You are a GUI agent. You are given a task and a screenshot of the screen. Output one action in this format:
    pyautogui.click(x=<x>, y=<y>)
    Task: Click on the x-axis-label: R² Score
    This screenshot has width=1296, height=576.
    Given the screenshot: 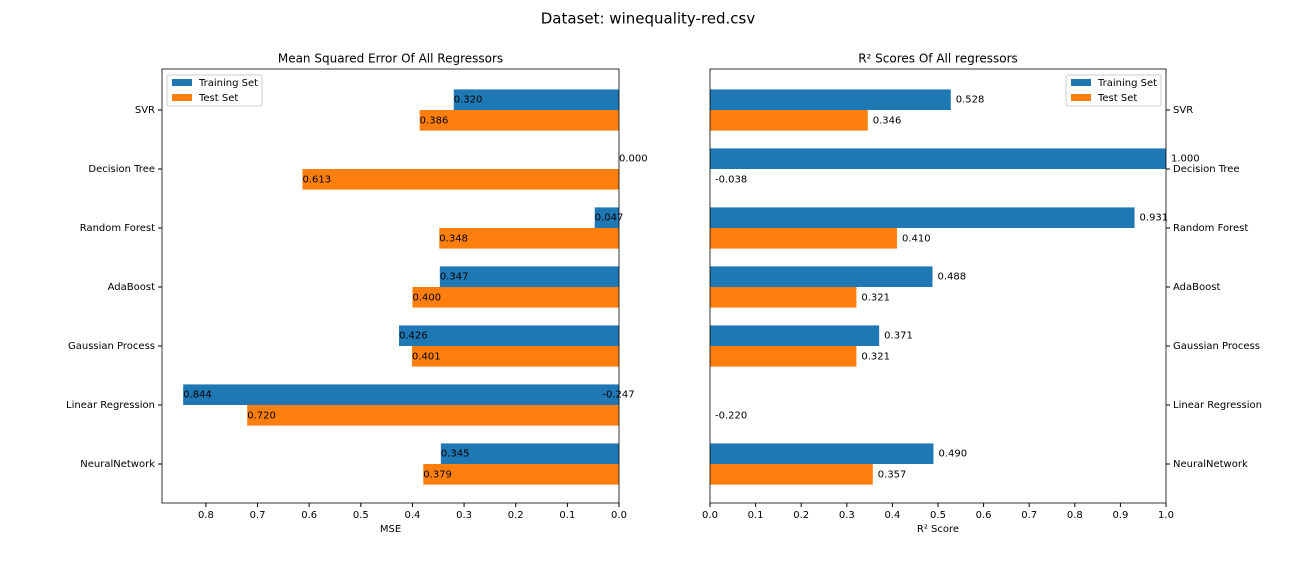 What is the action you would take?
    pyautogui.click(x=938, y=529)
    